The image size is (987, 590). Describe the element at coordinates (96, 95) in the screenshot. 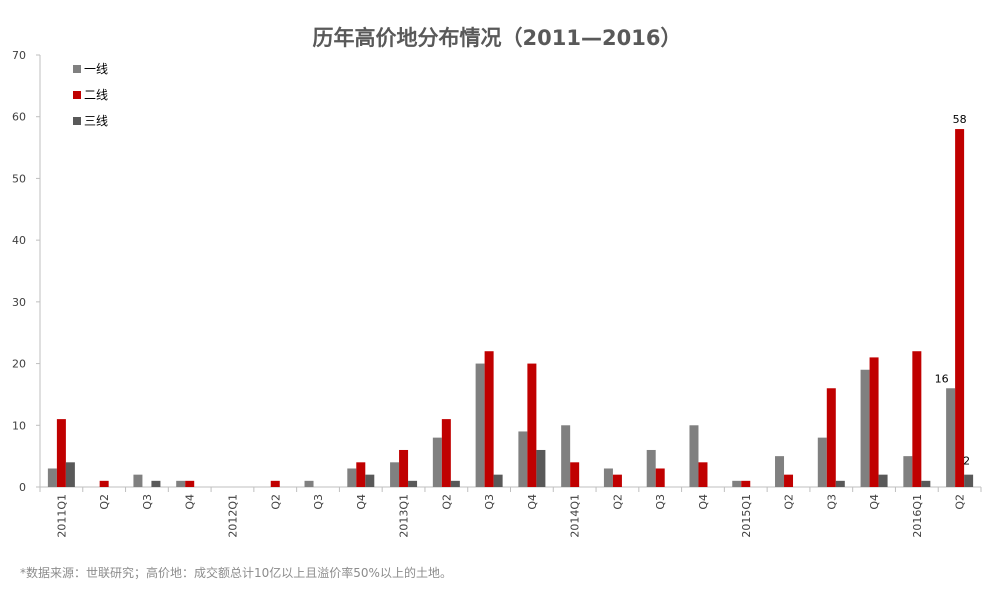

I see `legend-label-二线: 二线` at that location.